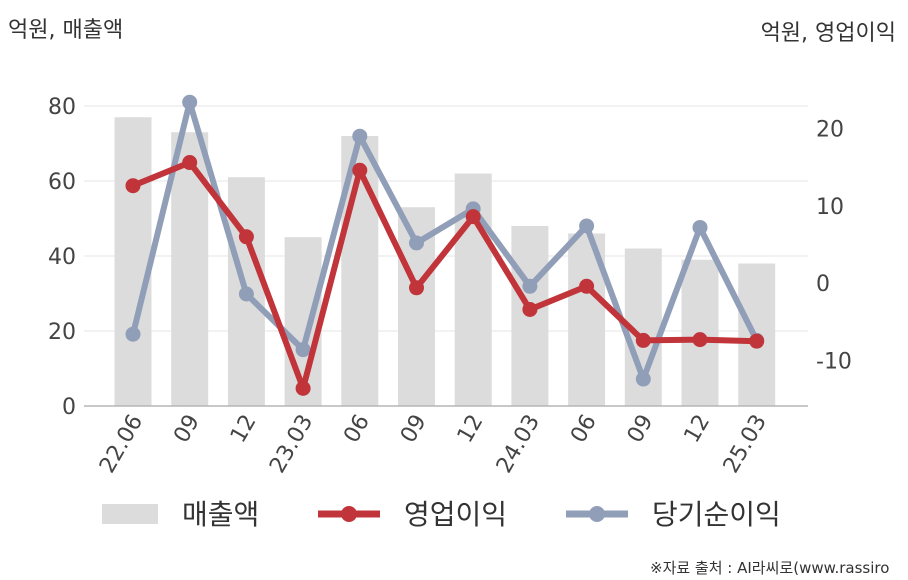  I want to click on x-tick-label: 25.03, so click(745, 444).